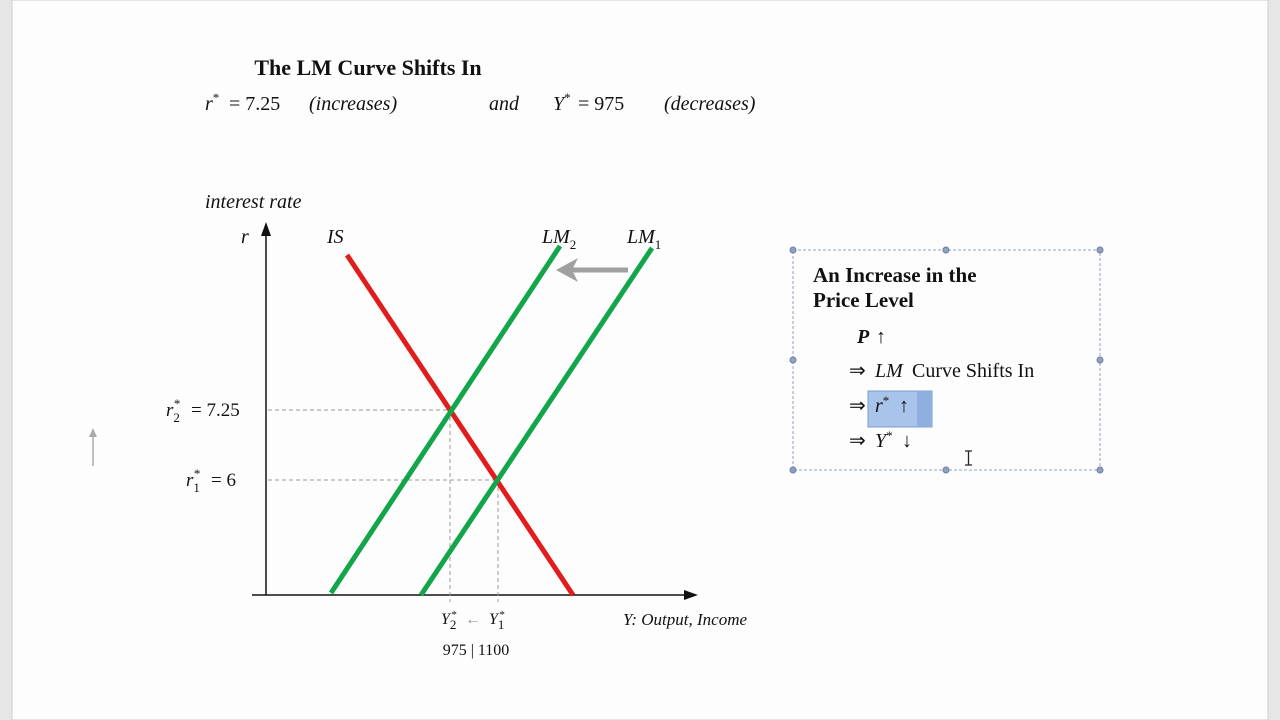  I want to click on y2-sub: 2, so click(453, 624).